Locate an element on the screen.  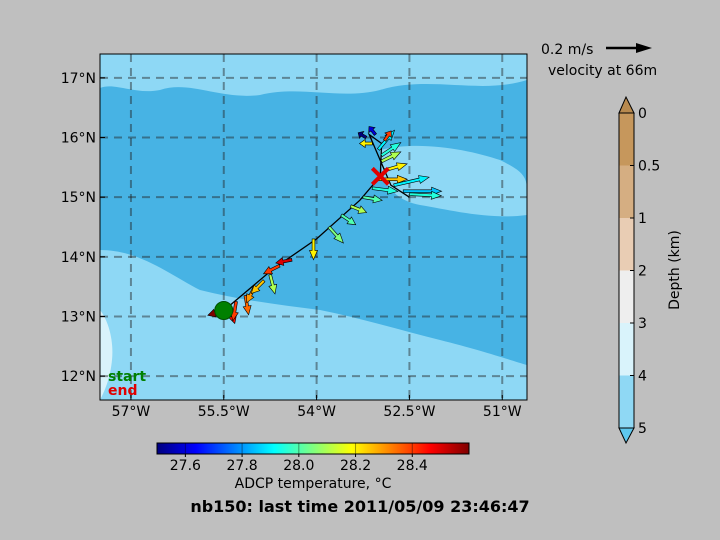
depth-colorbar-label: Depth (km) is located at coordinates (675, 270).